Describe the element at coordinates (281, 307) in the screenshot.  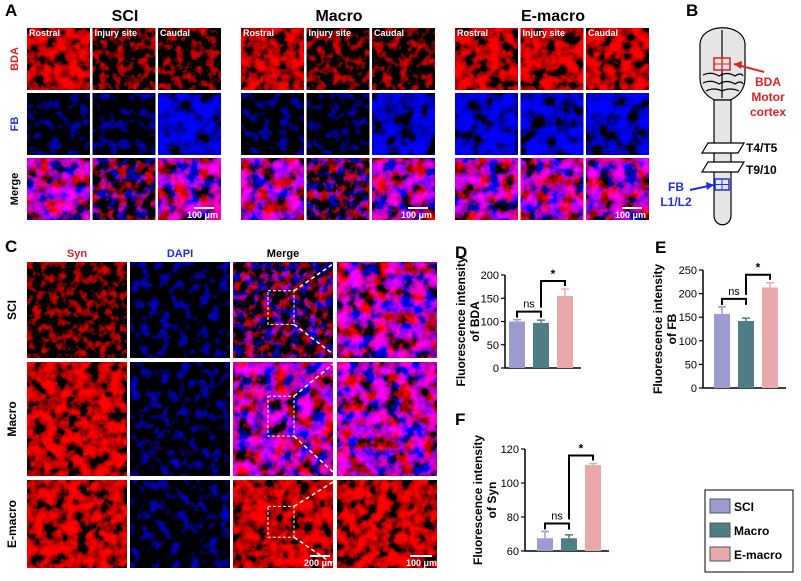
I see `zoom-box` at that location.